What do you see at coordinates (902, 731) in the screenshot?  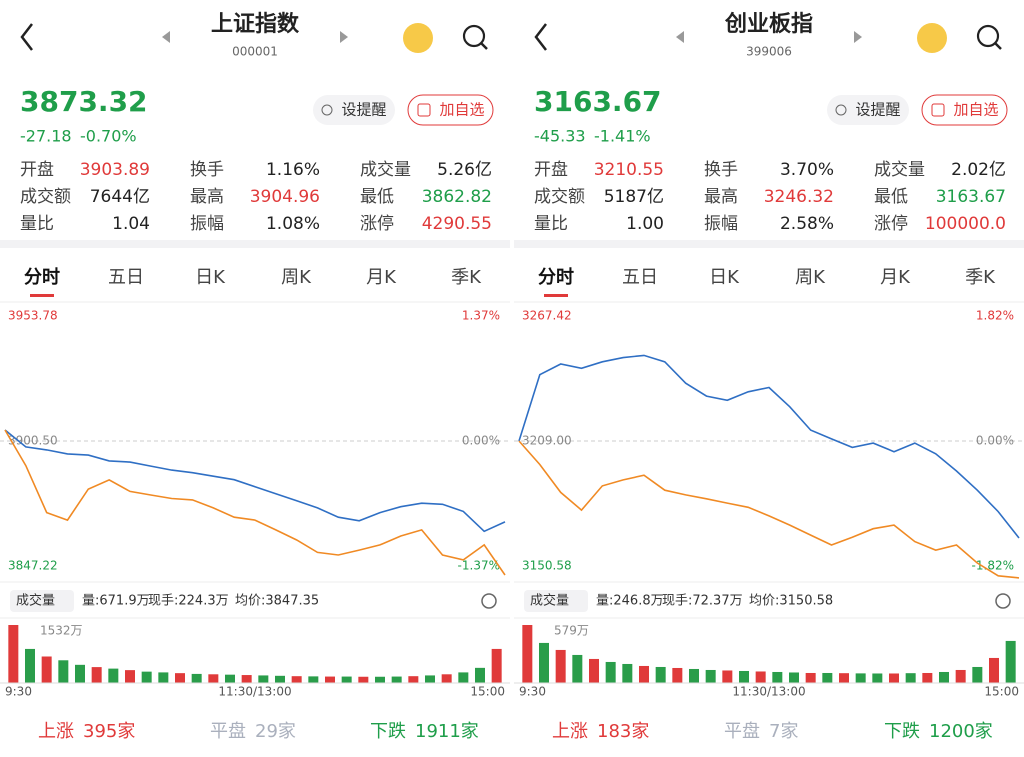 I see `breadth-label: 下跌` at bounding box center [902, 731].